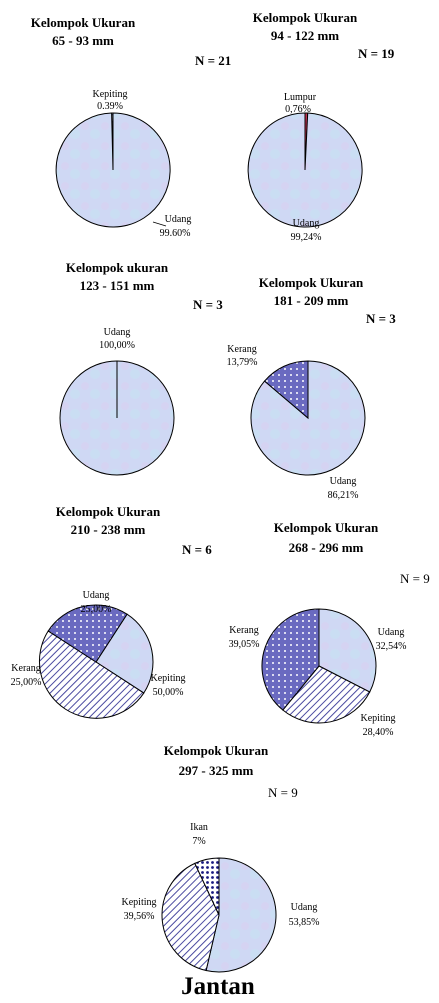 The width and height of the screenshot is (439, 1003). What do you see at coordinates (139, 916) in the screenshot?
I see `chart-7-value-kepiting: 39,56%` at bounding box center [139, 916].